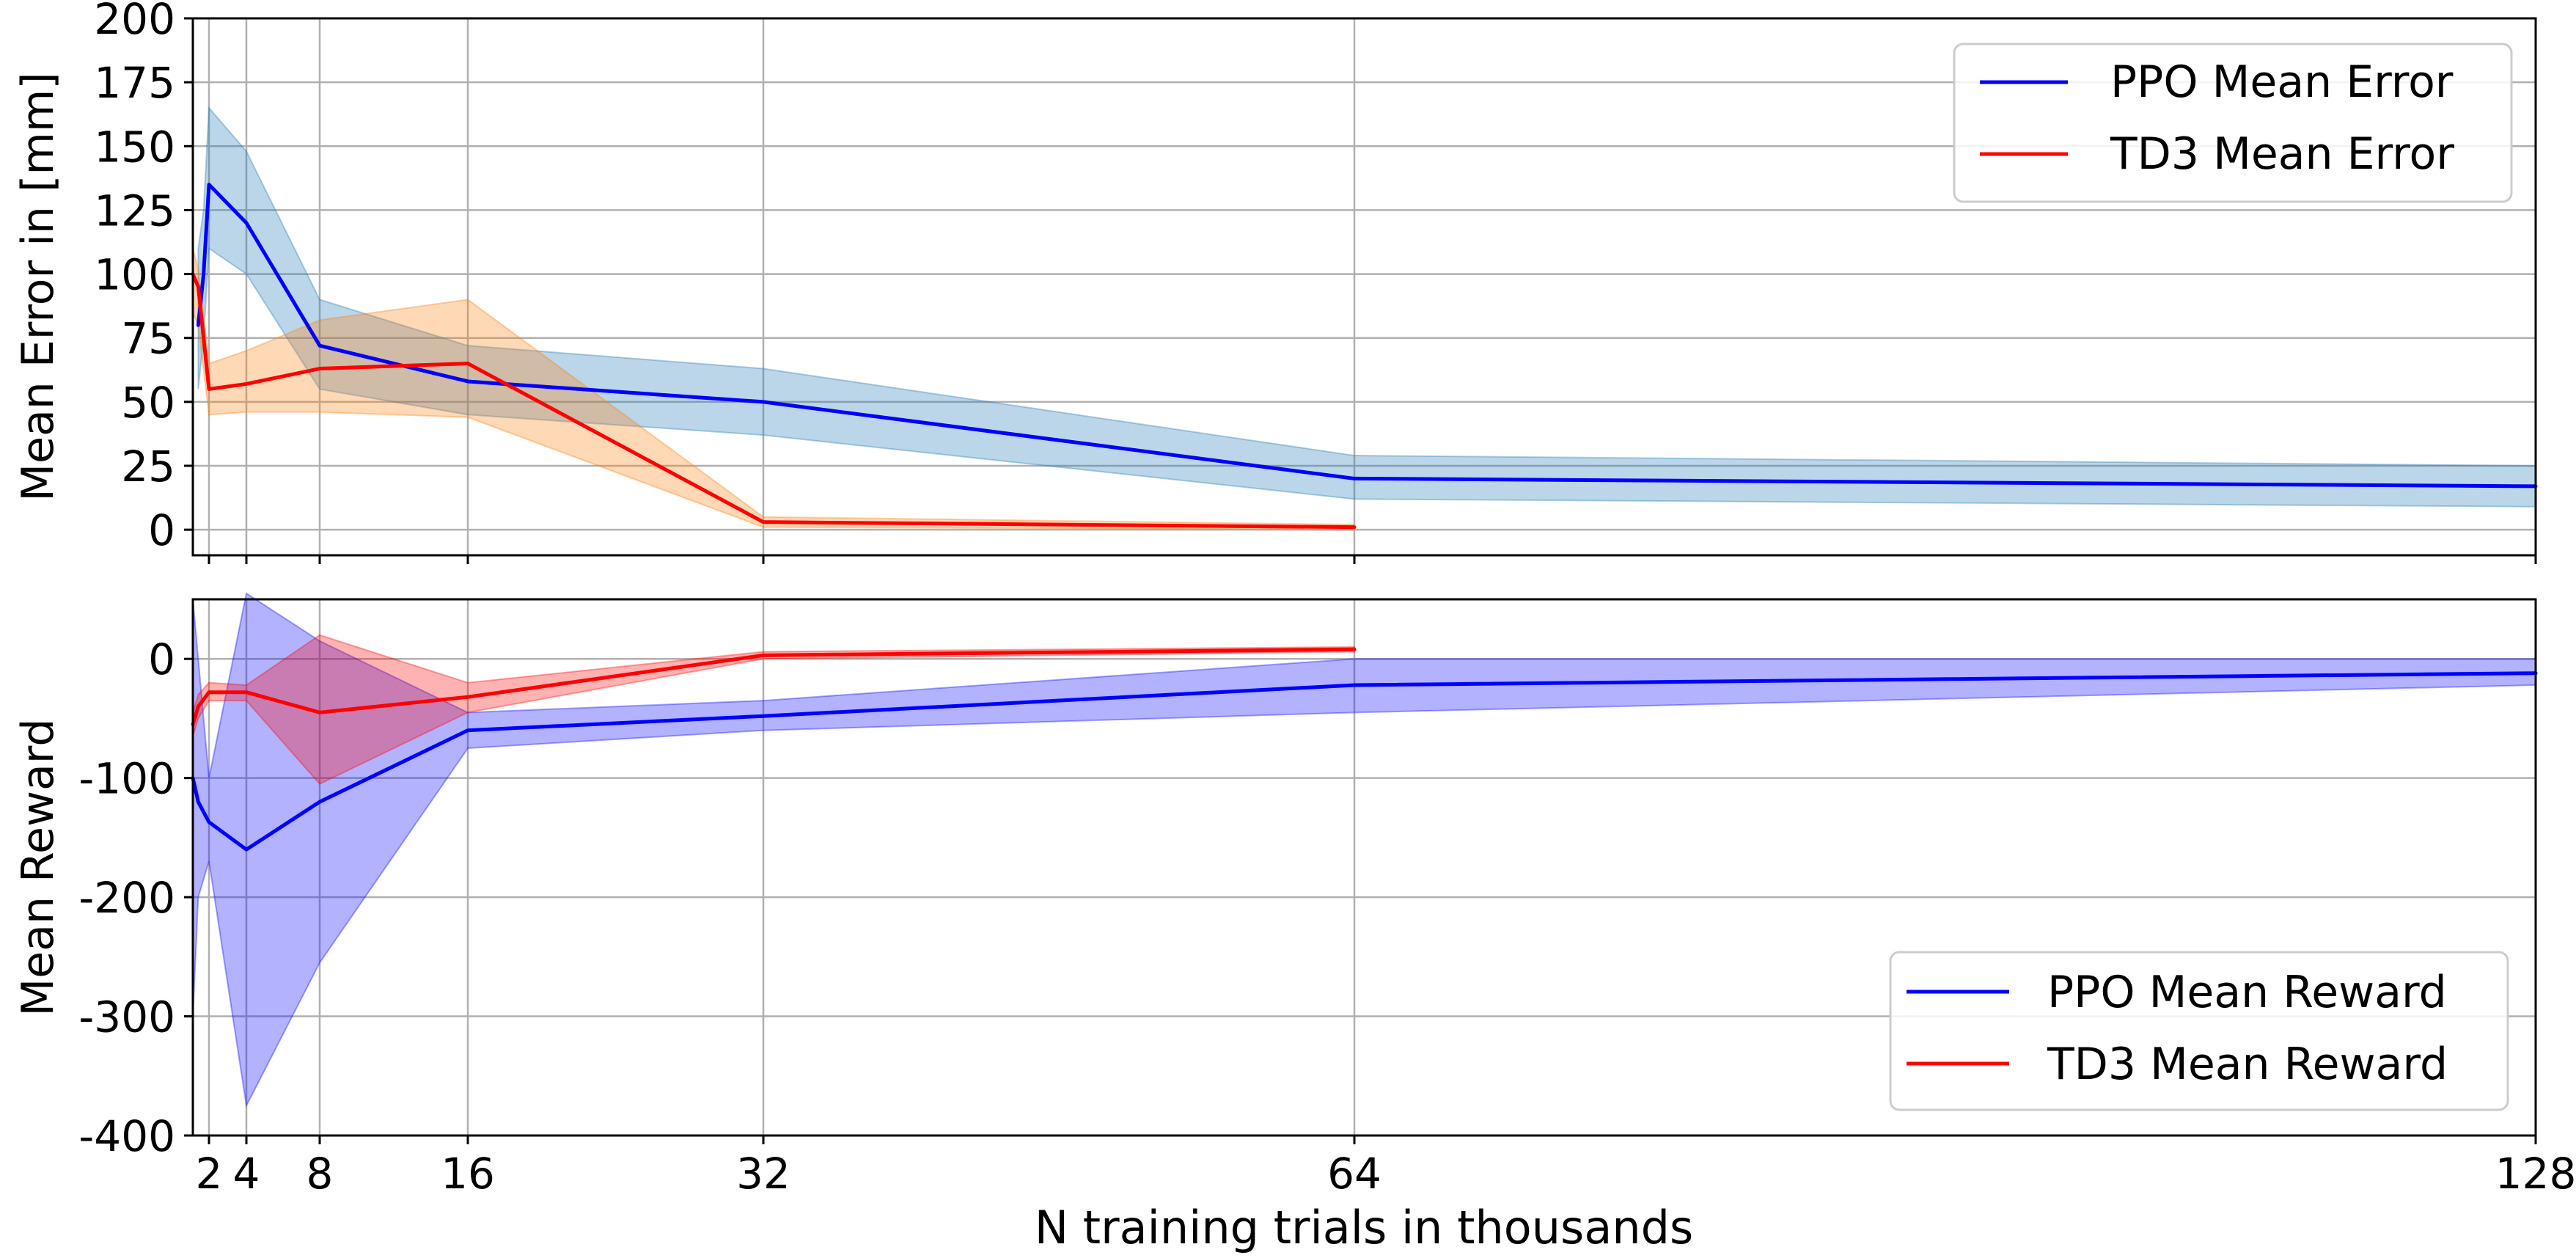 The height and width of the screenshot is (1258, 2576). What do you see at coordinates (1364, 761) in the screenshot?
I see `reward-line-ppo` at bounding box center [1364, 761].